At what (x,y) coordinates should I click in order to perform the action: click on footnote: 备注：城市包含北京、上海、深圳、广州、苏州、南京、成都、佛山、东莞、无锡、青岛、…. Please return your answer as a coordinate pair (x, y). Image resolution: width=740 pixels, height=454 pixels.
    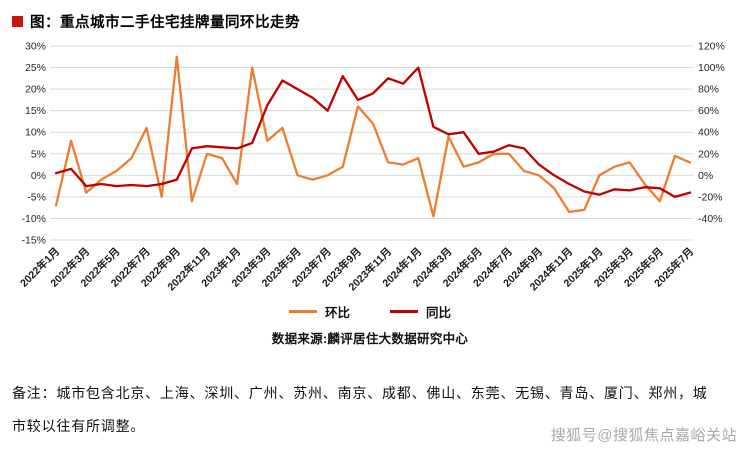
    Looking at the image, I should click on (360, 409).